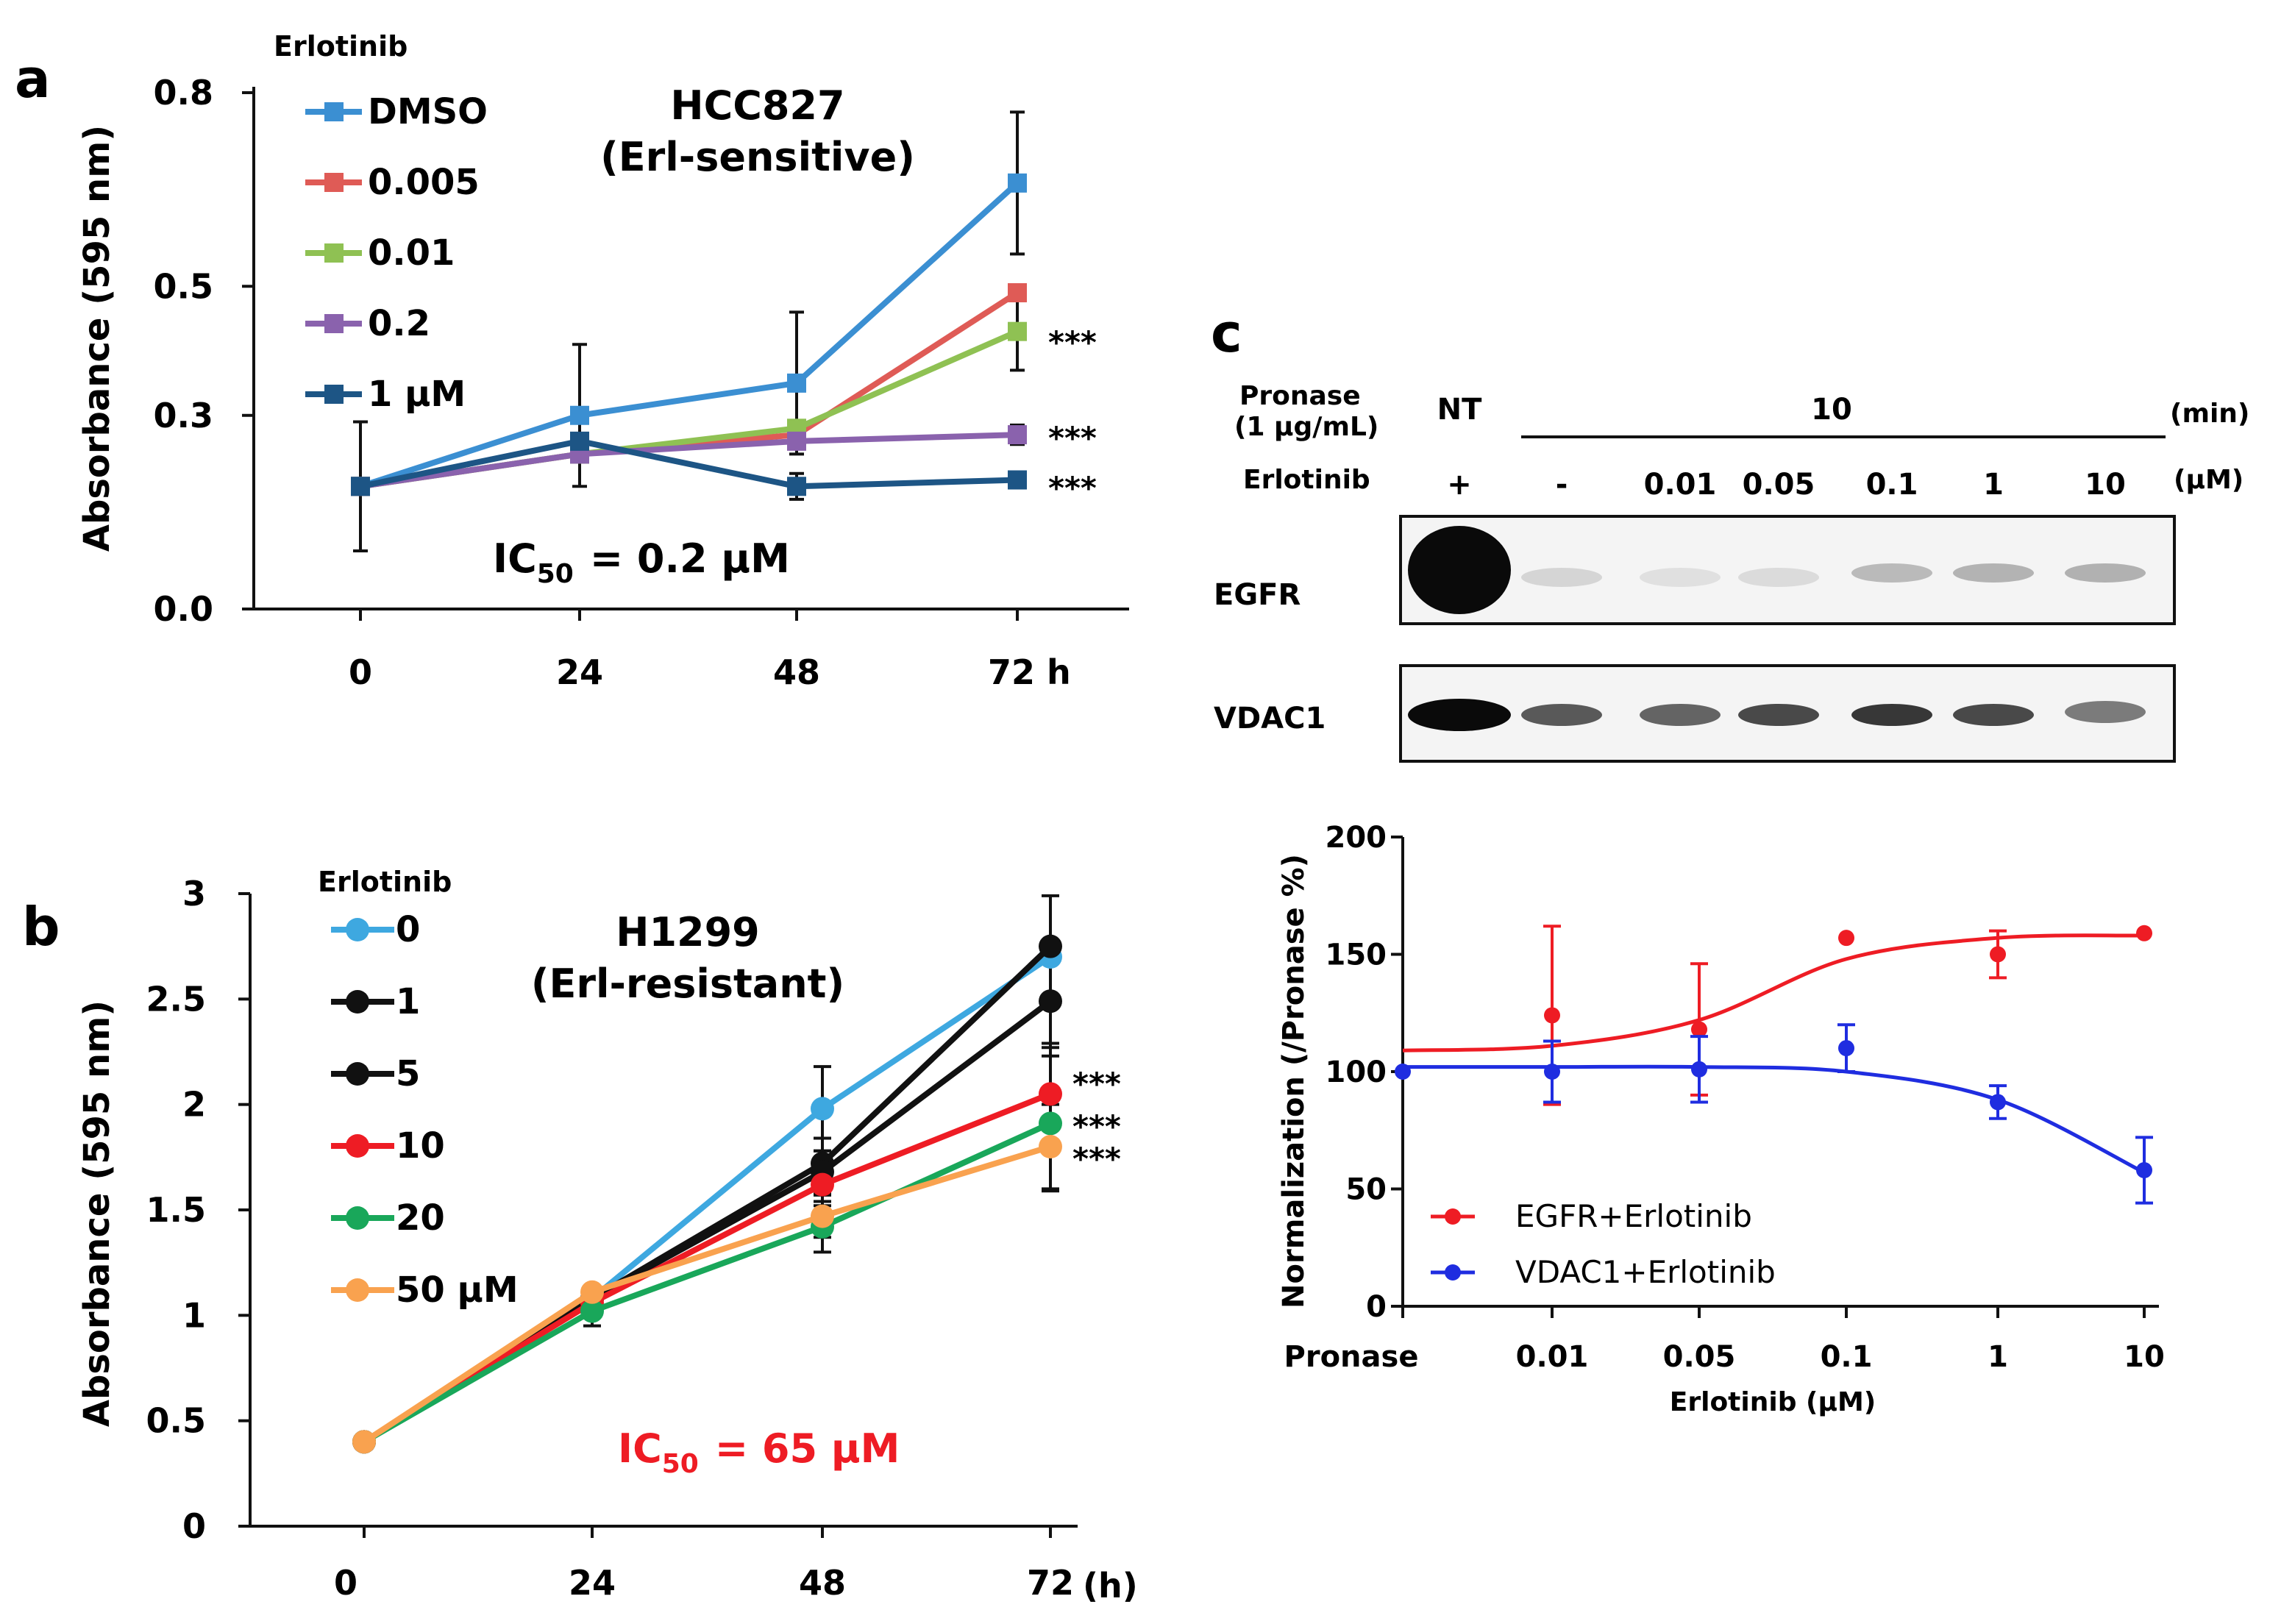  Describe the element at coordinates (408, 1073) in the screenshot. I see `legend-label: 5` at that location.